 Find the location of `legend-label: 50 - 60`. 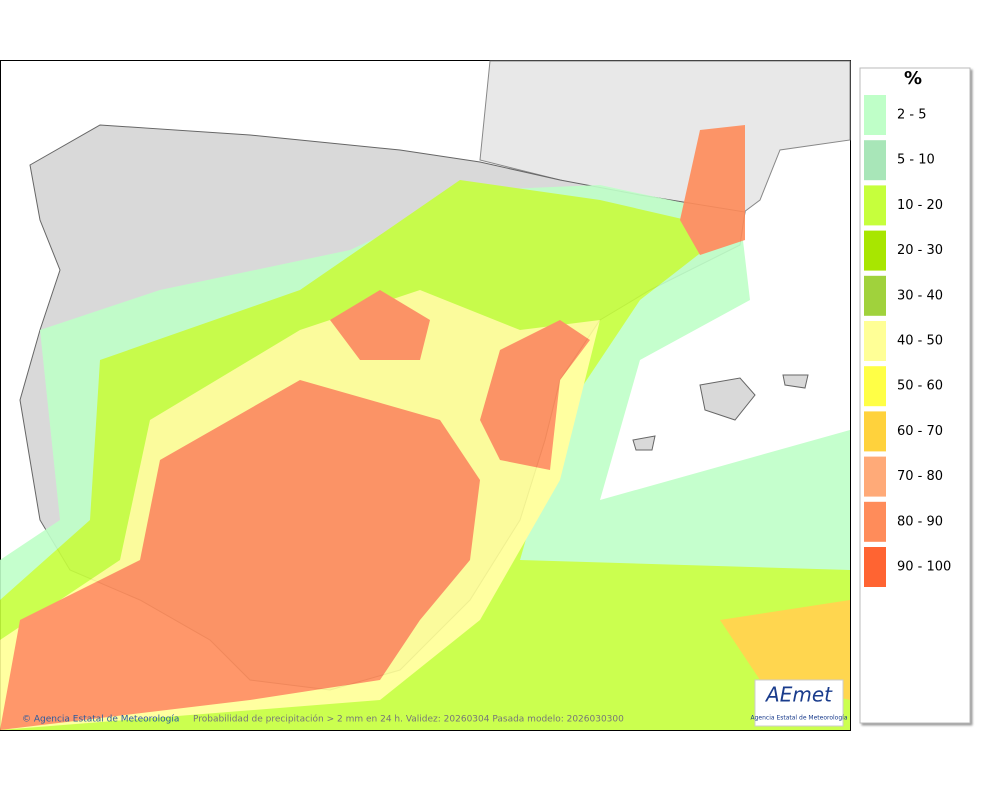

legend-label: 50 - 60 is located at coordinates (920, 386).